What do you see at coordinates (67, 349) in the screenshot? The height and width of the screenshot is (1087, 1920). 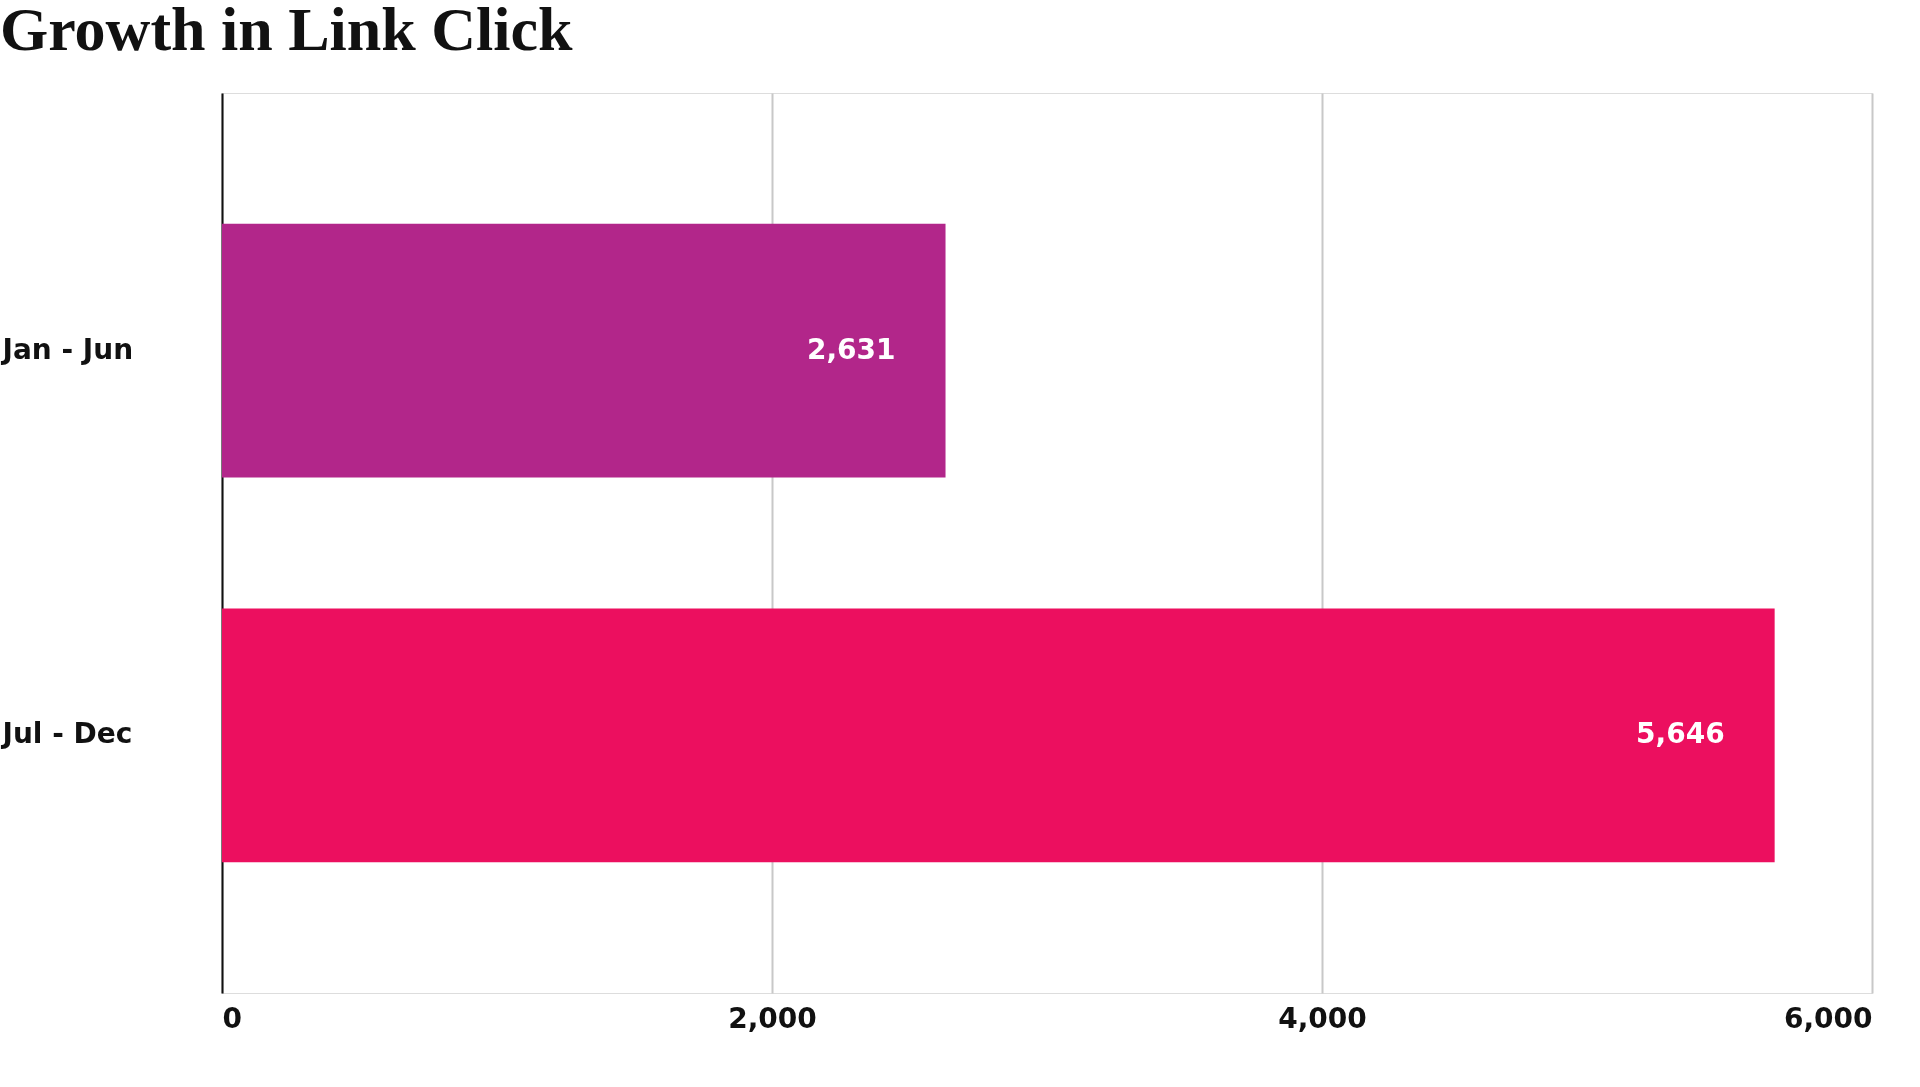 I see `y-tick-label: Jan - Jun` at bounding box center [67, 349].